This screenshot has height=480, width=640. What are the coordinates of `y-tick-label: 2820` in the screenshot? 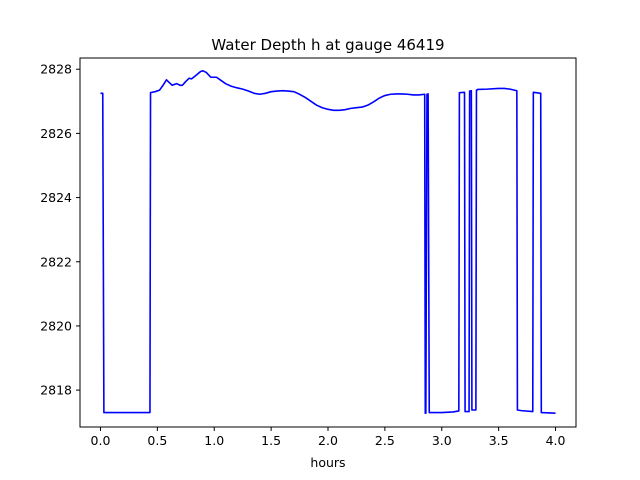 It's located at (56, 325).